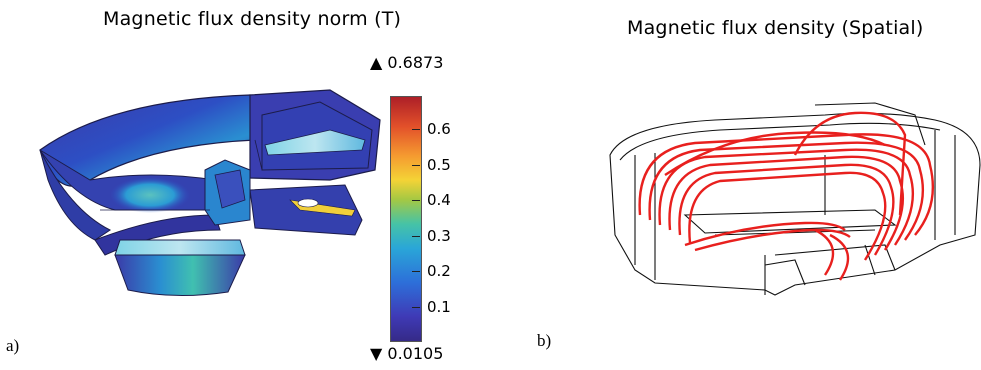 The height and width of the screenshot is (370, 981). I want to click on flux-streamlines, so click(786, 196).